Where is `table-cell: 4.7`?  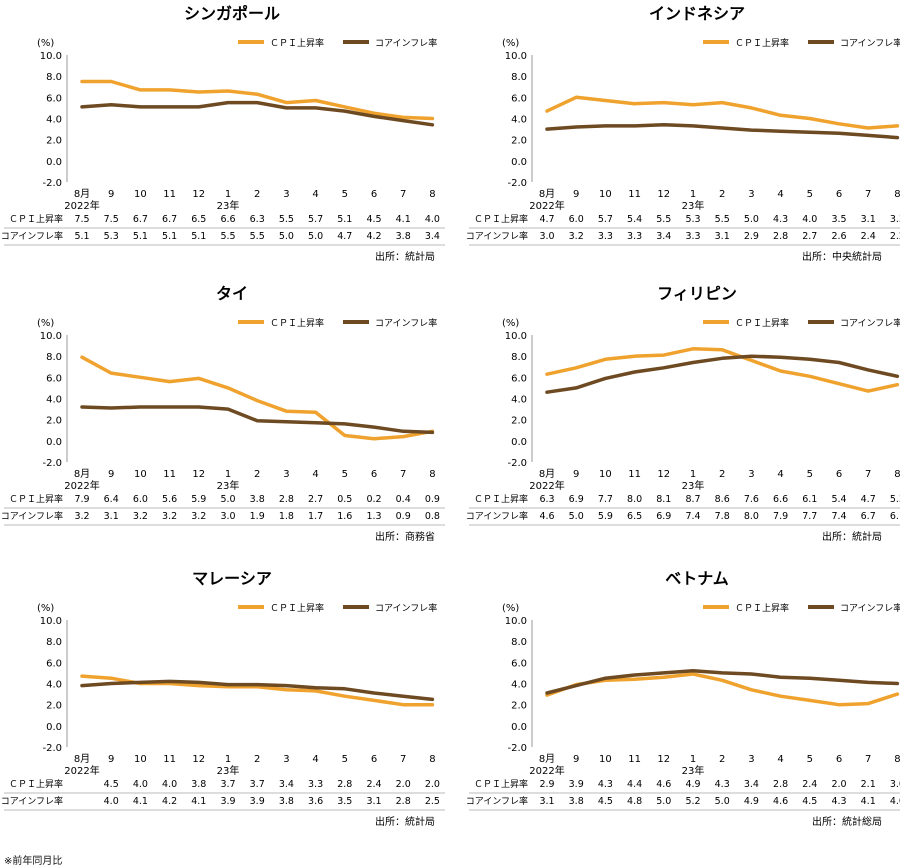 table-cell: 4.7 is located at coordinates (868, 499).